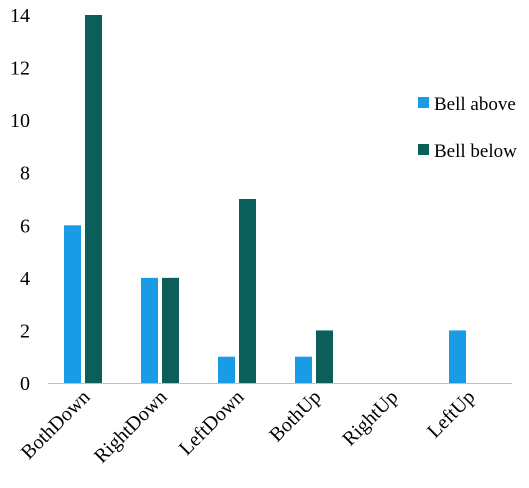 The image size is (529, 488). I want to click on y-tick-label: 0, so click(25, 384).